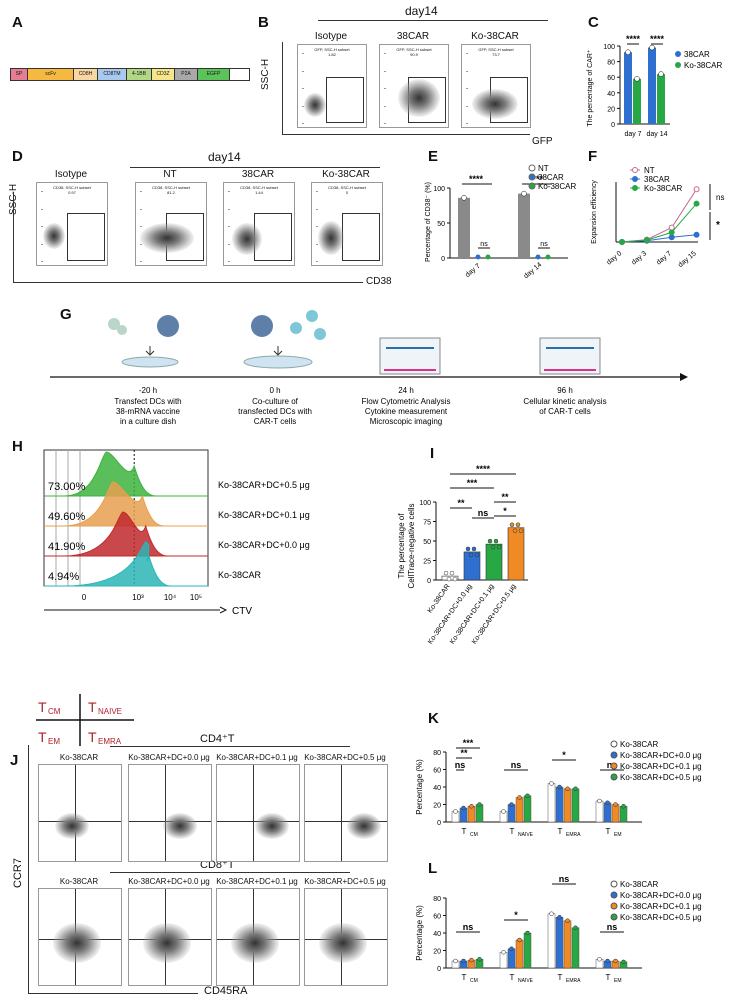  What do you see at coordinates (414, 49) in the screenshot?
I see `panel-b-38car-gate-name: GFP, SSC-H subset` at bounding box center [414, 49].